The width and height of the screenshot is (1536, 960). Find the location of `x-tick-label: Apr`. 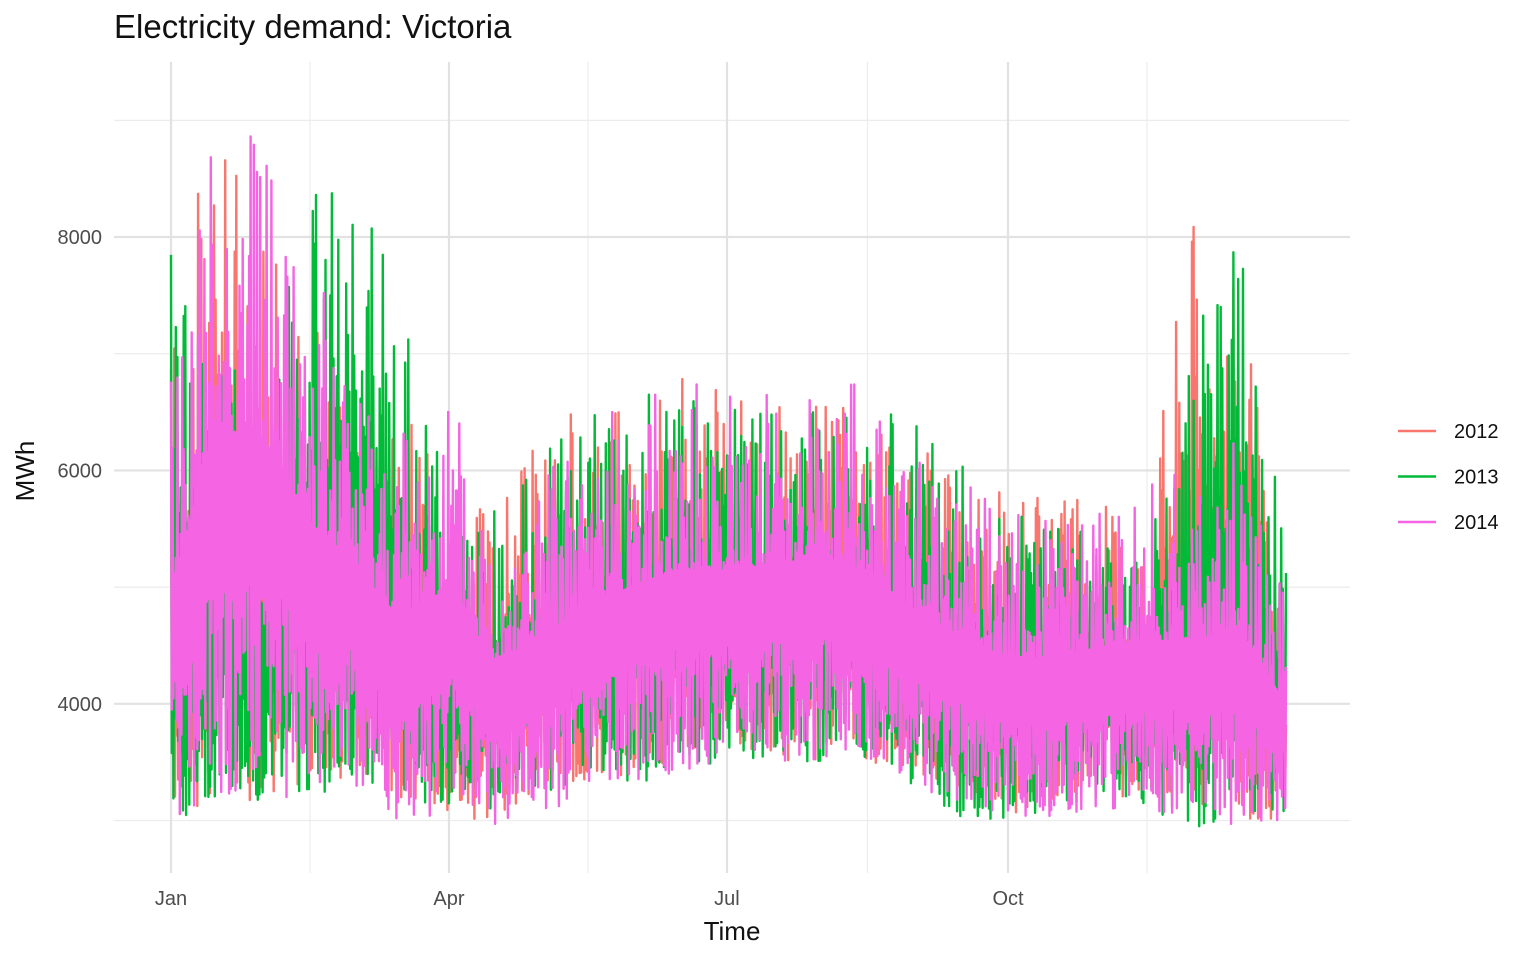

x-tick-label: Apr is located at coordinates (448, 899).